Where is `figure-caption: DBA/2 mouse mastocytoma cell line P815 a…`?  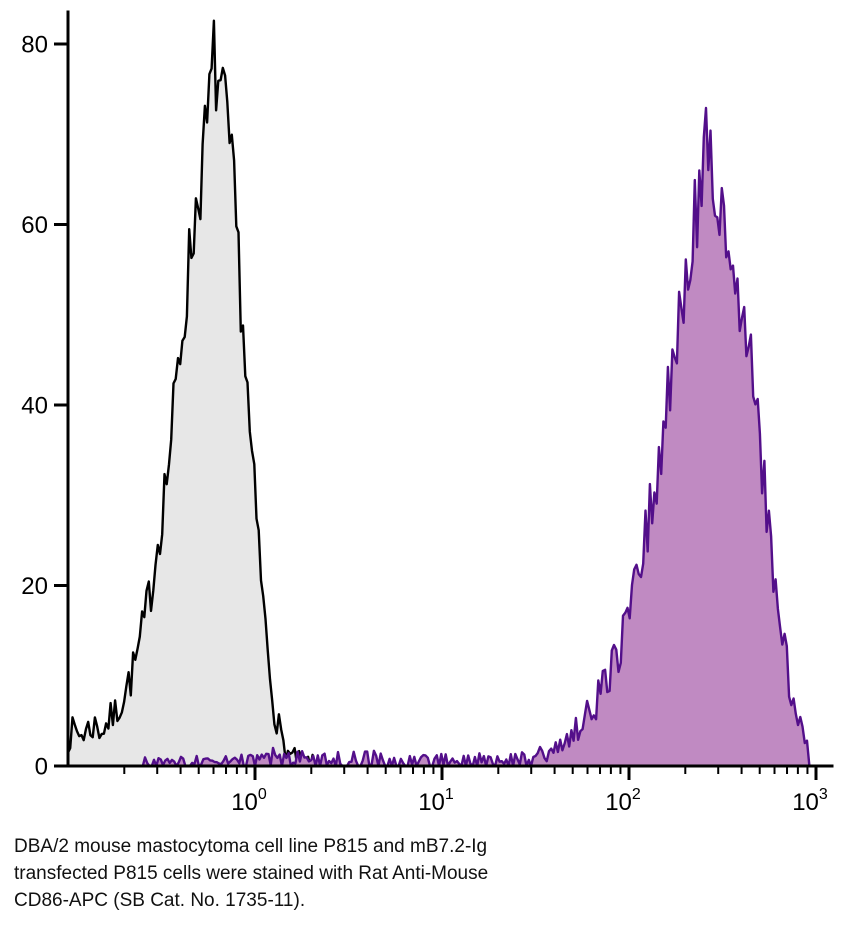
figure-caption: DBA/2 mouse mastocytoma cell line P815 a… is located at coordinates (419, 873).